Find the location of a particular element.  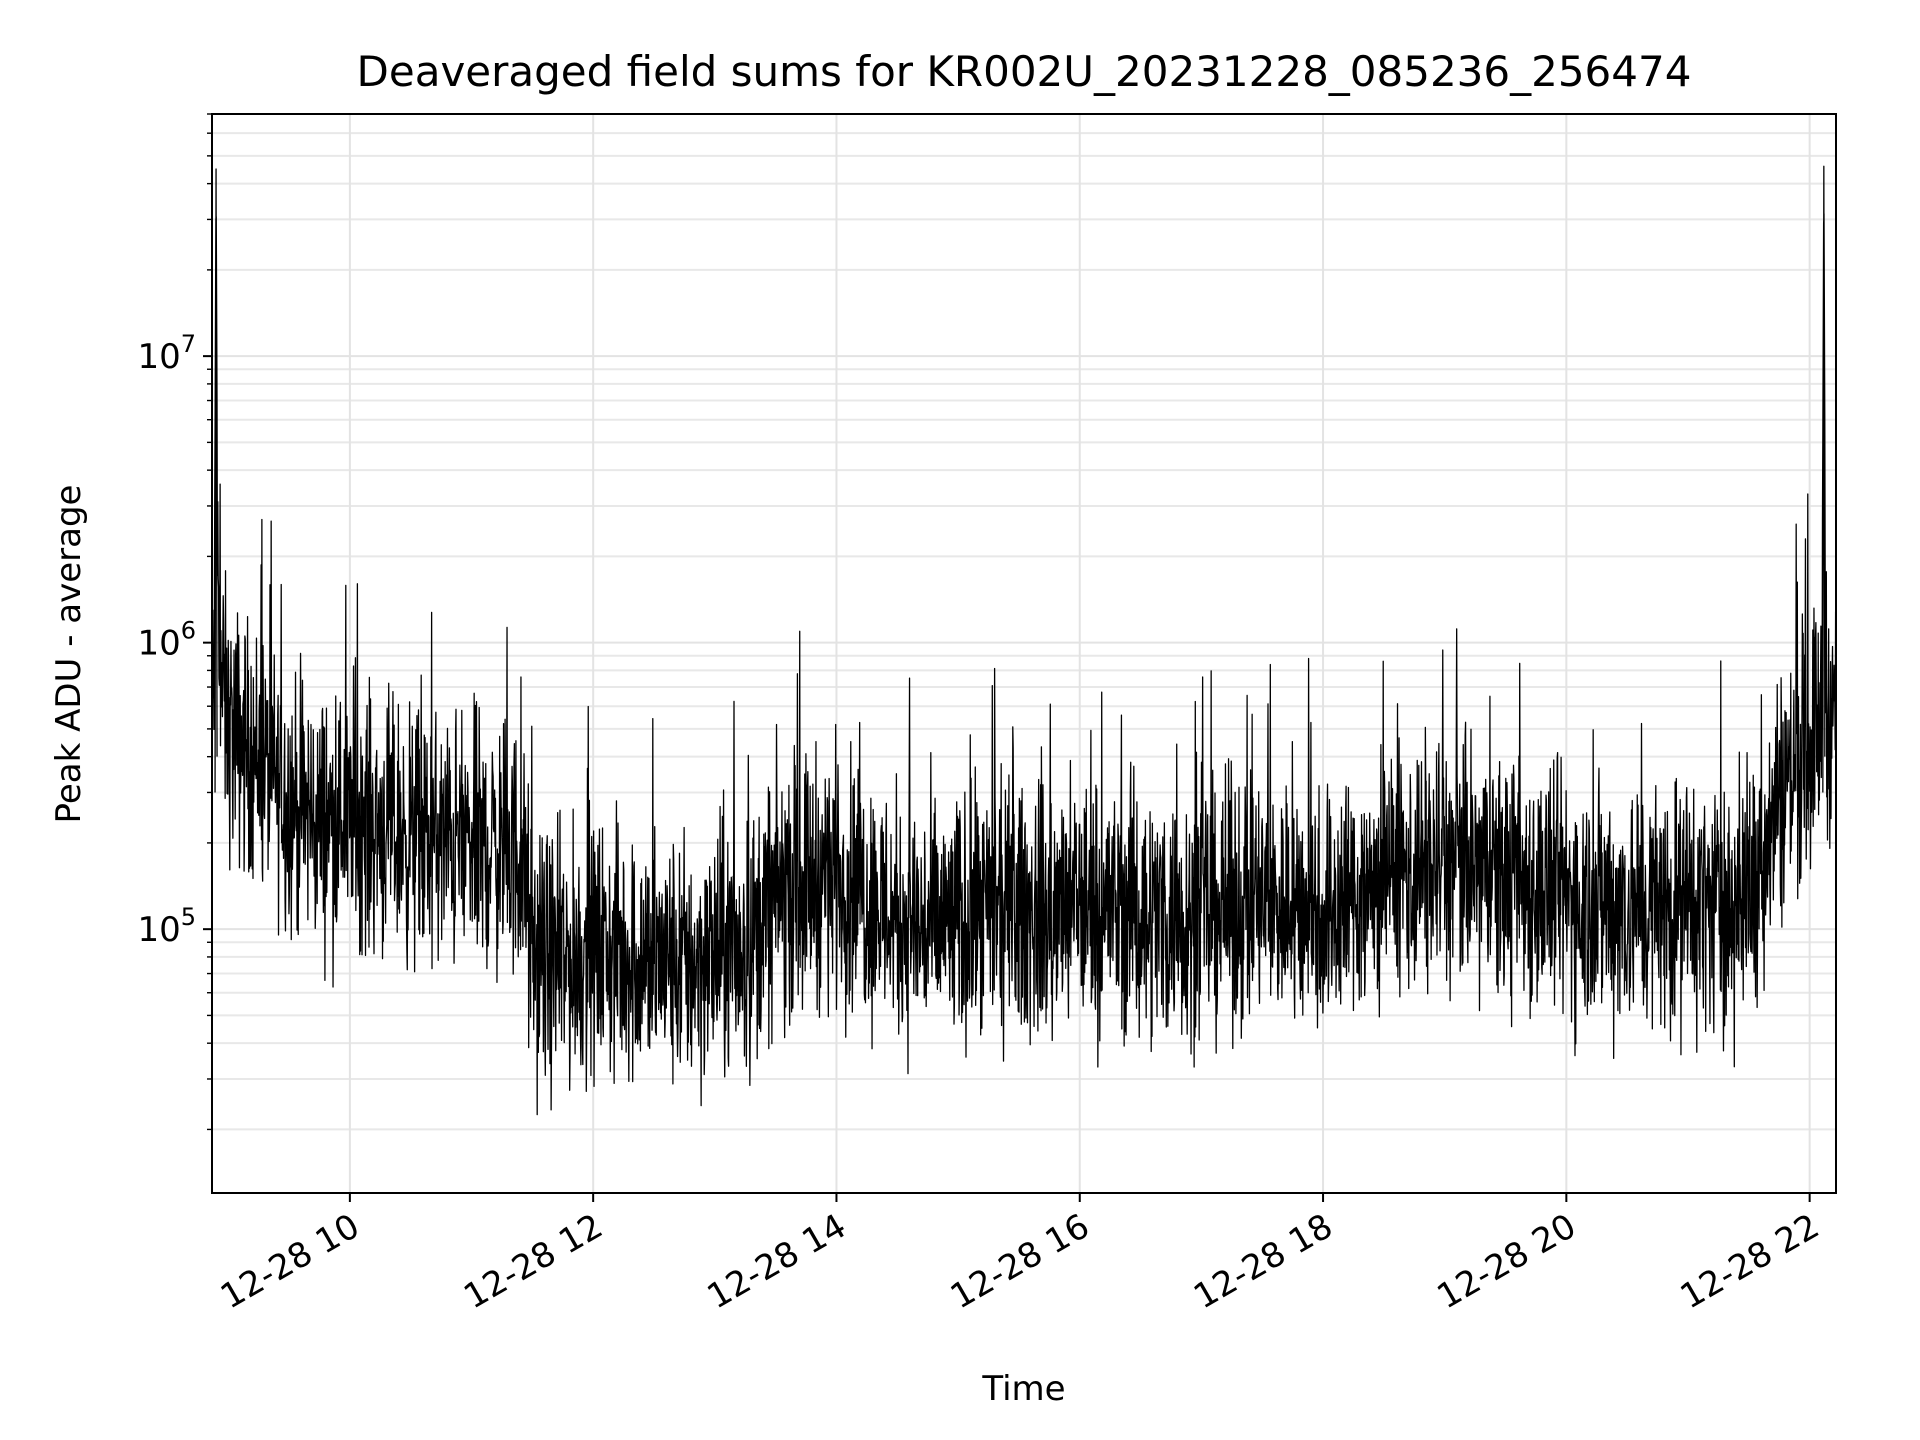

y-tick-label: 10⁵ is located at coordinates (166, 926).